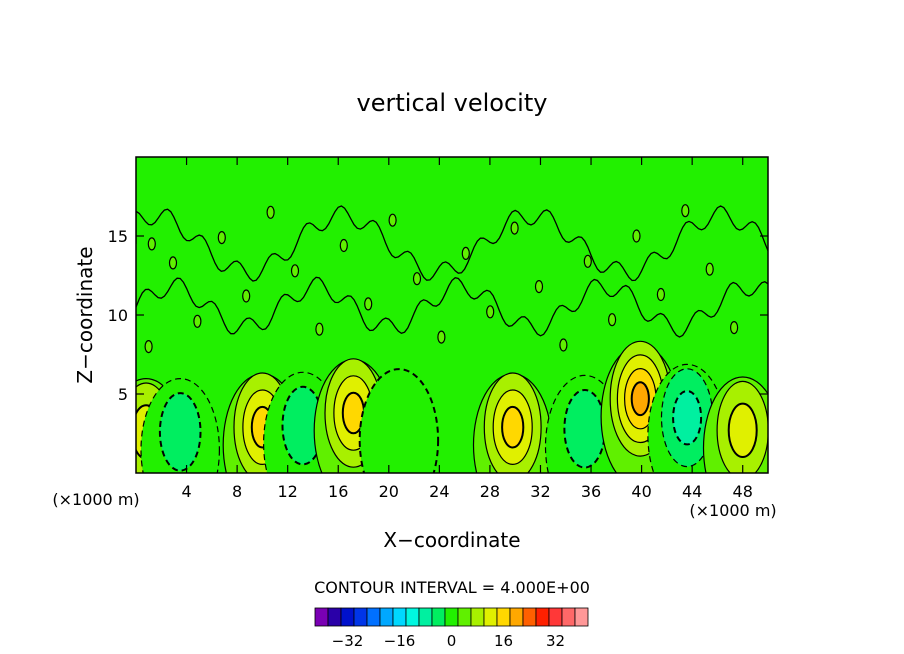  What do you see at coordinates (452, 103) in the screenshot?
I see `chart-title: vertical velocity` at bounding box center [452, 103].